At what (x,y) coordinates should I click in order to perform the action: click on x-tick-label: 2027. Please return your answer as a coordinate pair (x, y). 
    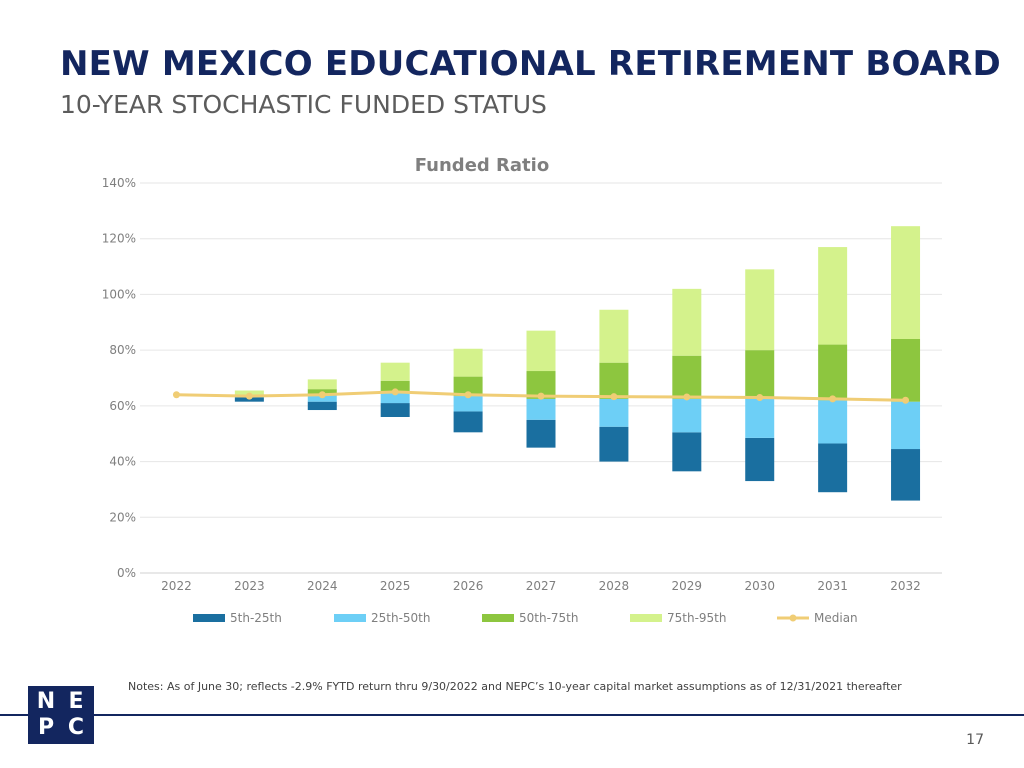
    Looking at the image, I should click on (541, 586).